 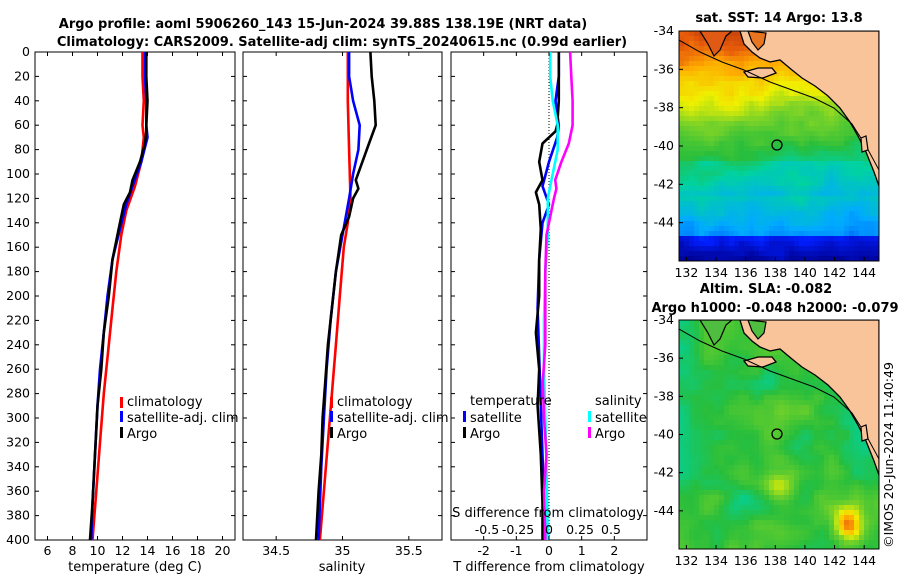 I want to click on x-tick-label: 34.5, so click(x=276, y=550).